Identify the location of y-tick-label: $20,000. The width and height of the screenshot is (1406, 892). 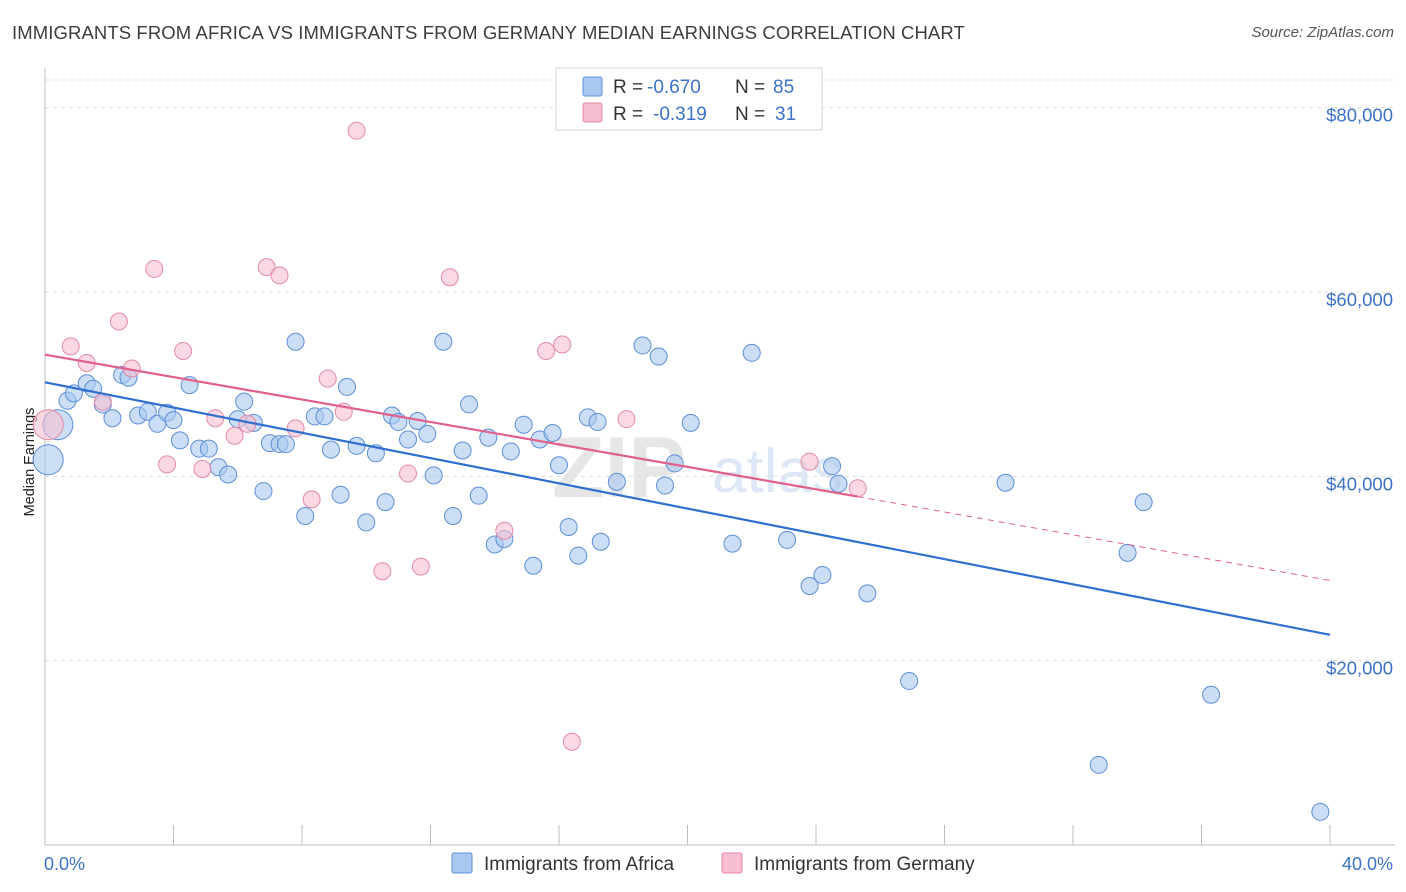
(1359, 668).